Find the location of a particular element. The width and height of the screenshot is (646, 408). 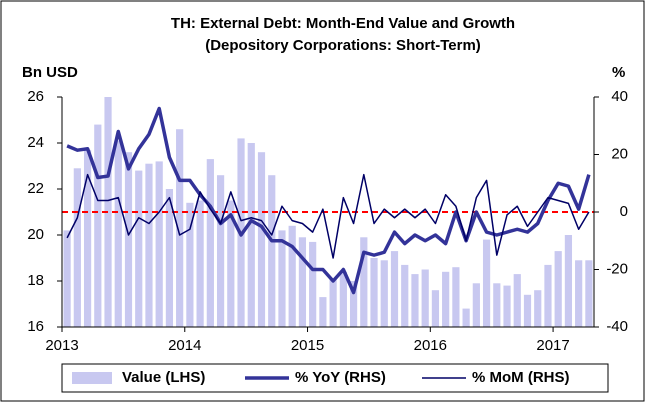

legend-label: % MoM (RHS) is located at coordinates (521, 377).